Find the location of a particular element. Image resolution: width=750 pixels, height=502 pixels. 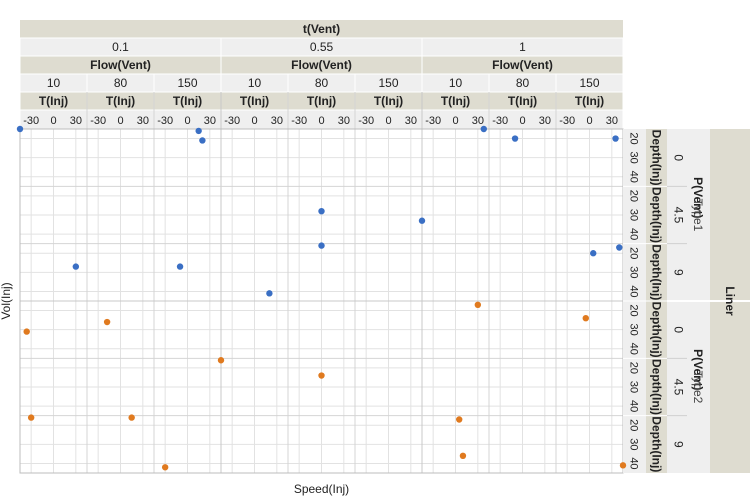

column-level-label: 80 is located at coordinates (322, 83).